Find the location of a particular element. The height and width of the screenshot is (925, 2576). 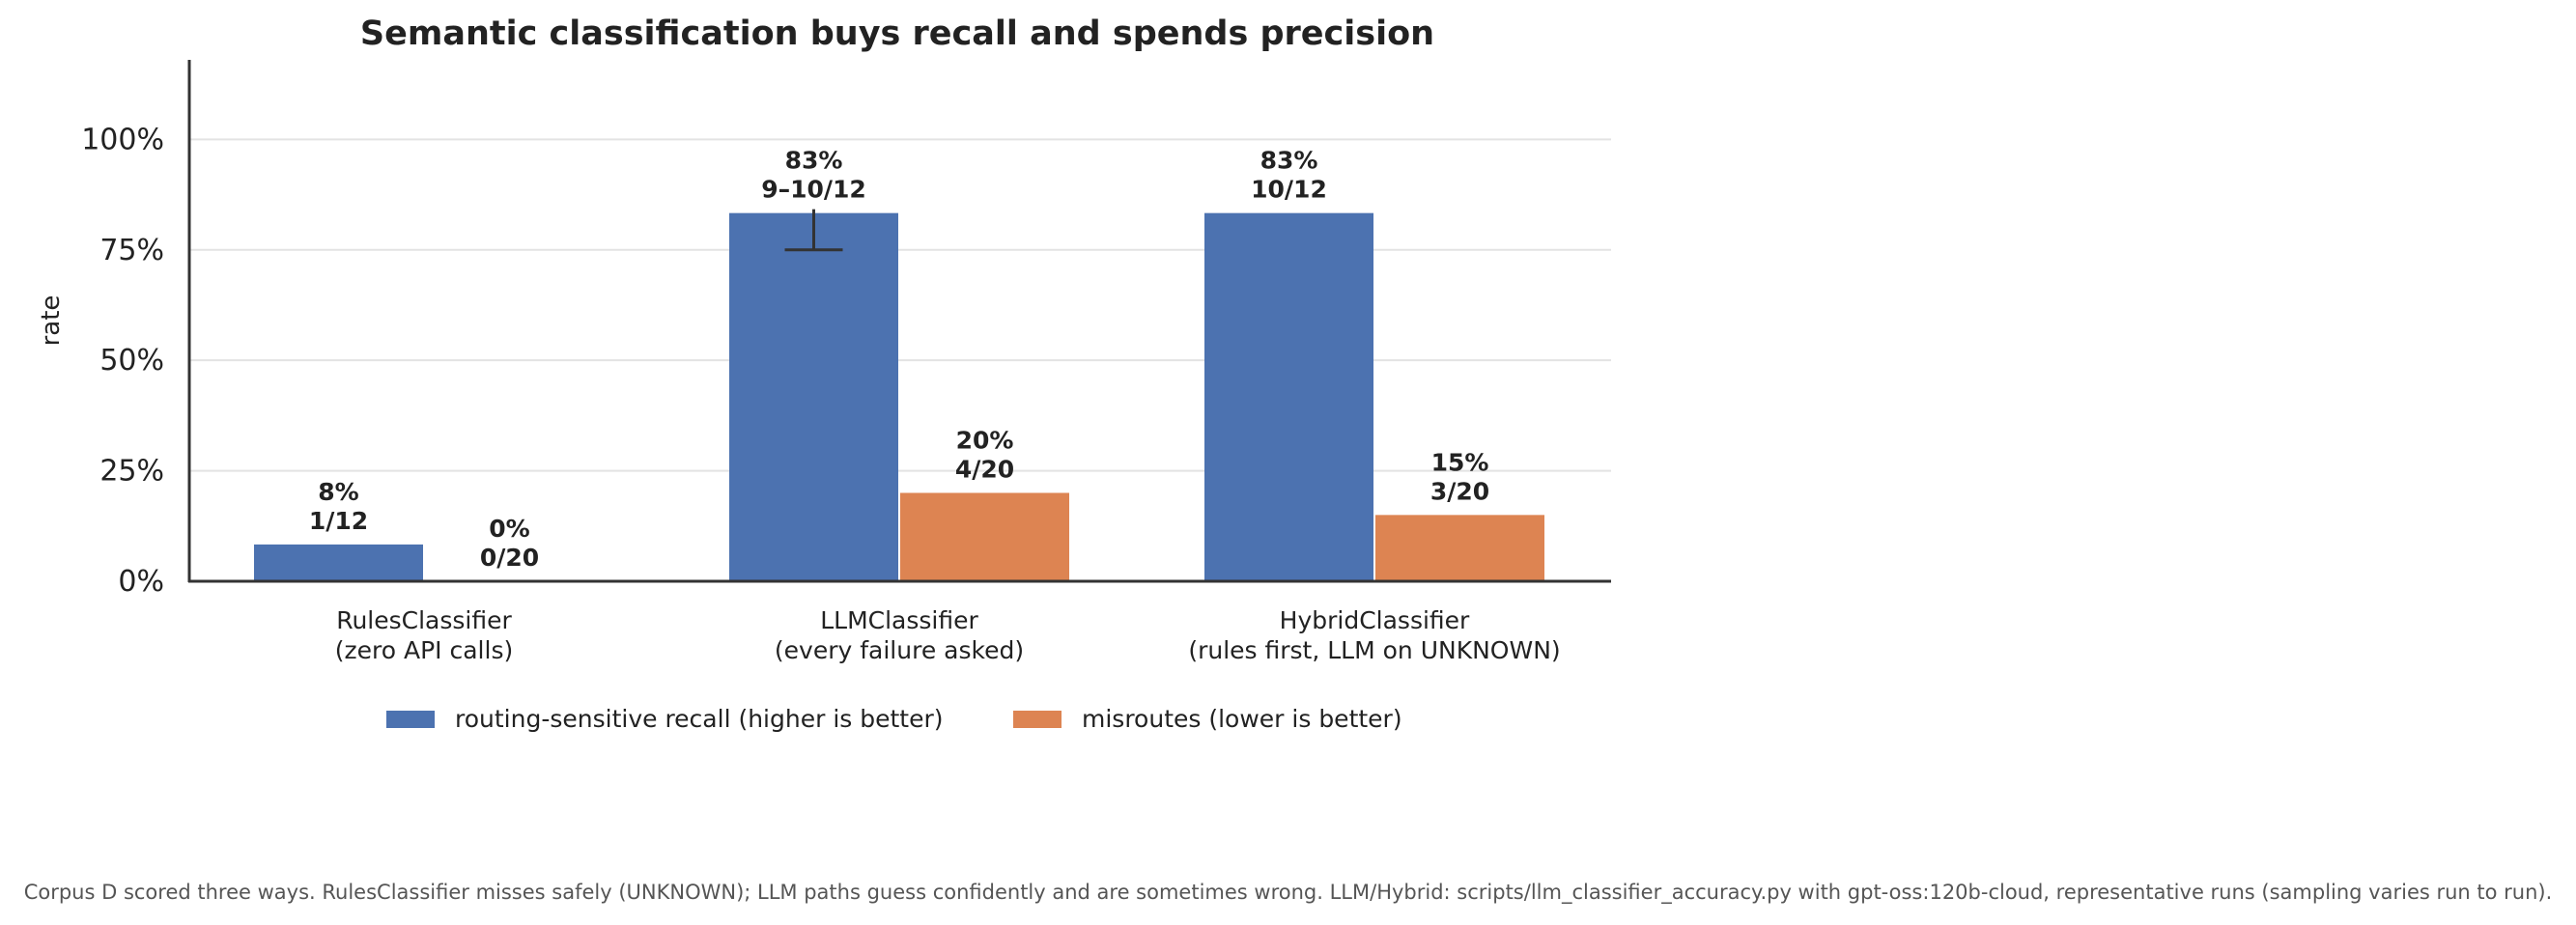

y-tick-label: 100% is located at coordinates (122, 140).